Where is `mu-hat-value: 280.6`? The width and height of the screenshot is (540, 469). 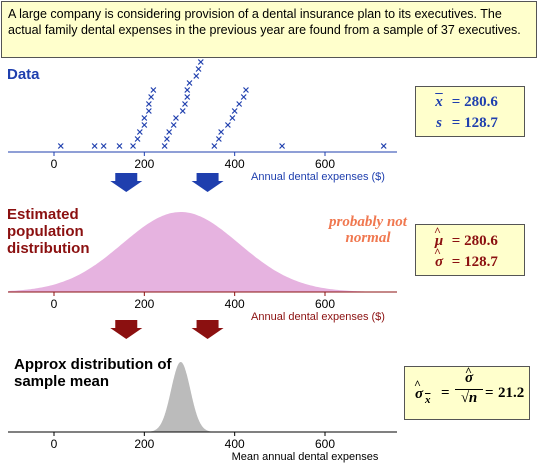 mu-hat-value: 280.6 is located at coordinates (481, 241).